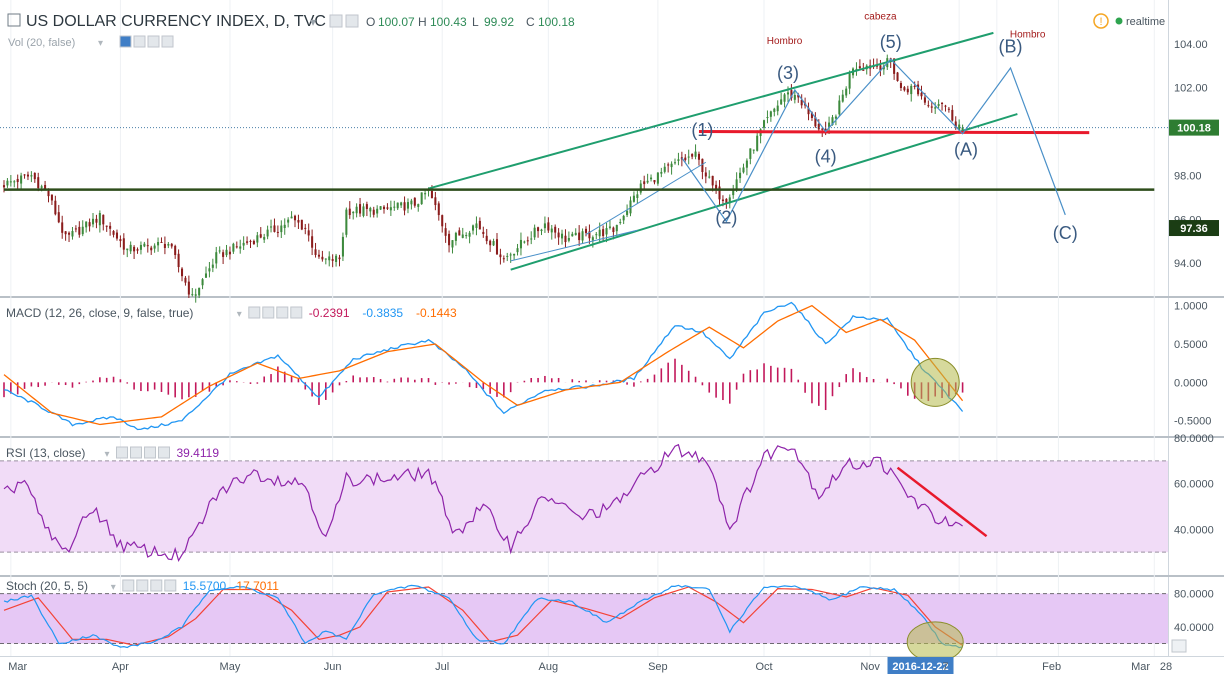 Image resolution: width=1224 pixels, height=674 pixels. What do you see at coordinates (1188, 264) in the screenshot?
I see `price-tick-label: 94.00` at bounding box center [1188, 264].